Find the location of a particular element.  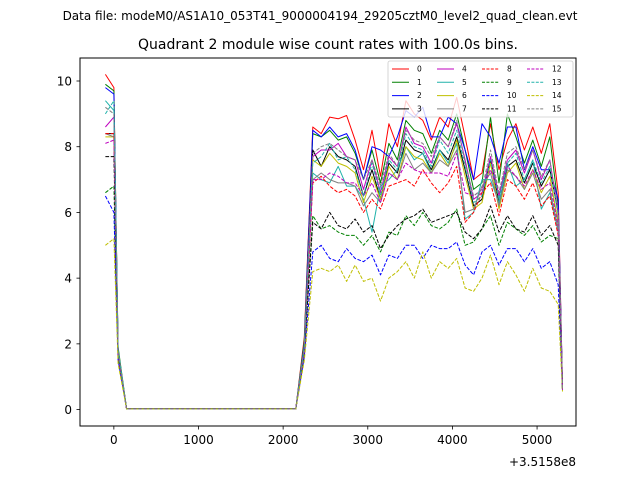

y-tick-label: 0 is located at coordinates (68, 410).